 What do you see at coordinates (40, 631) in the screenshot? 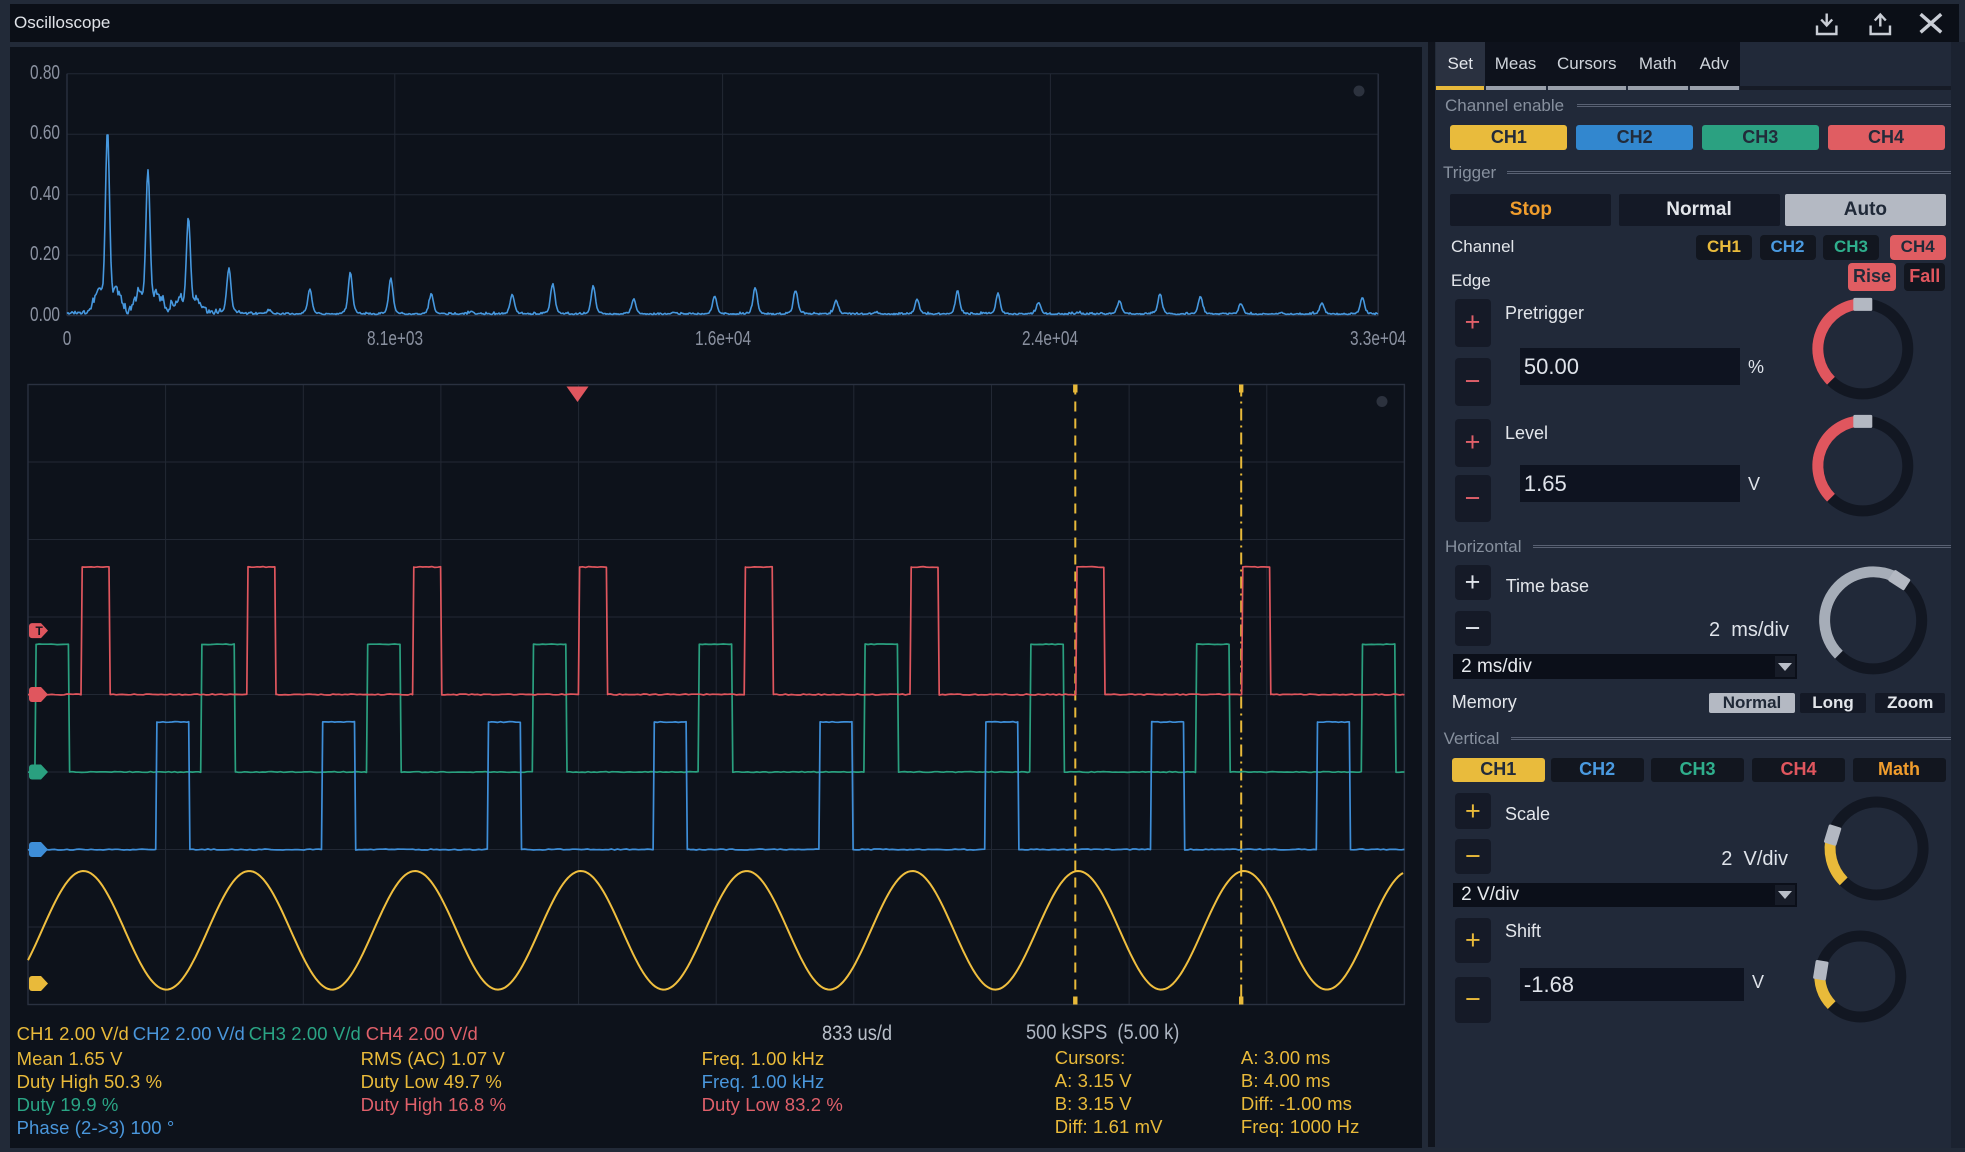
I see `svg-text: T` at bounding box center [40, 631].